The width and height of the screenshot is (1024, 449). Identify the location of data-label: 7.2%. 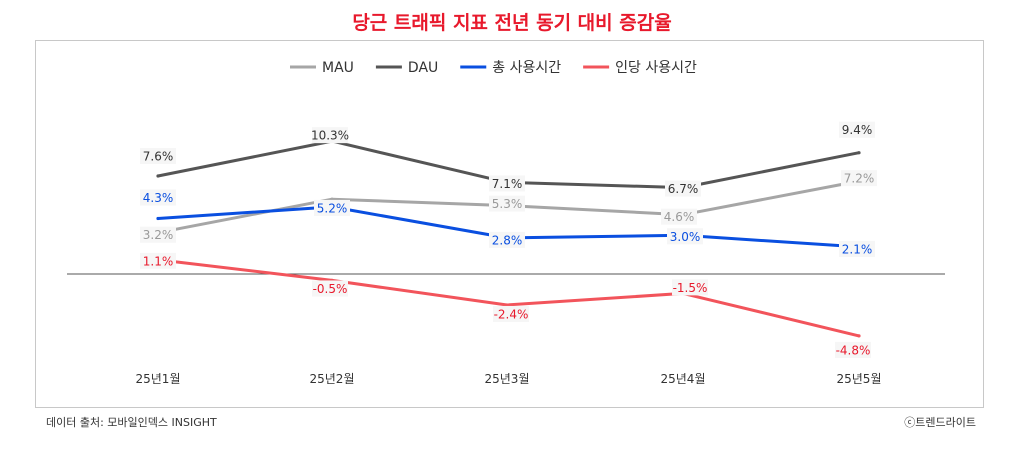
(859, 179).